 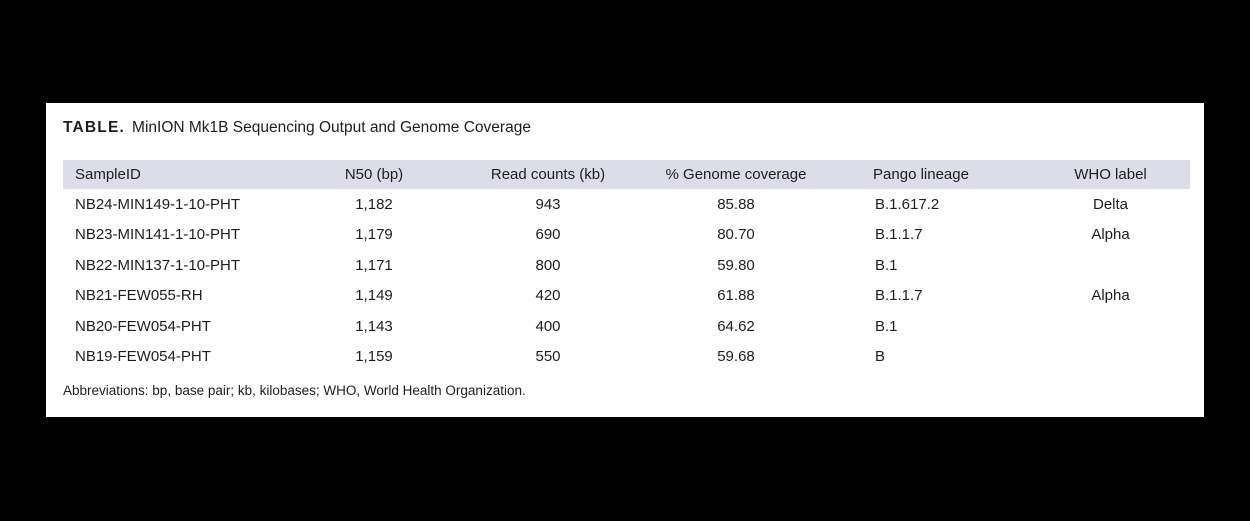 I want to click on cell-who-label: Delta, so click(x=1110, y=204).